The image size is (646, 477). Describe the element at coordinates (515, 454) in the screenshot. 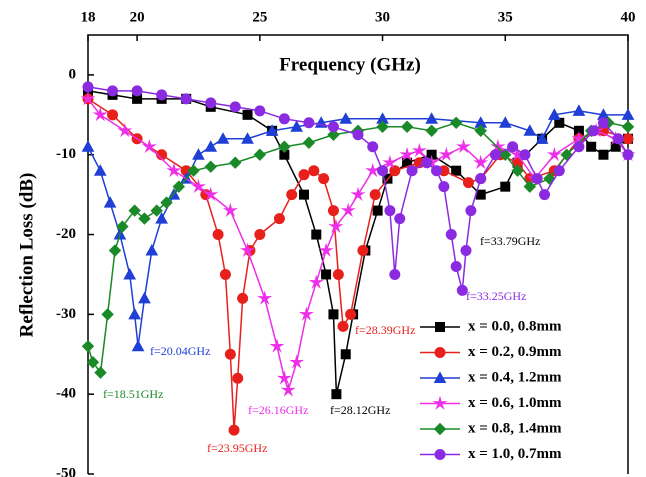

I see `legend-label: x = 1.0, 0.7mm` at that location.